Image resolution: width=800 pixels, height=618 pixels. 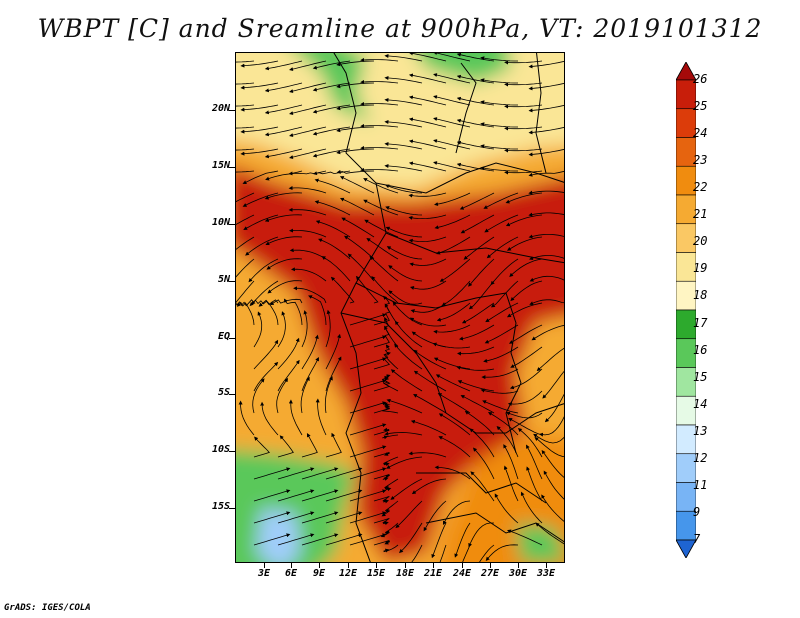 What do you see at coordinates (220, 449) in the screenshot?
I see `lat-label: 10S` at bounding box center [220, 449].